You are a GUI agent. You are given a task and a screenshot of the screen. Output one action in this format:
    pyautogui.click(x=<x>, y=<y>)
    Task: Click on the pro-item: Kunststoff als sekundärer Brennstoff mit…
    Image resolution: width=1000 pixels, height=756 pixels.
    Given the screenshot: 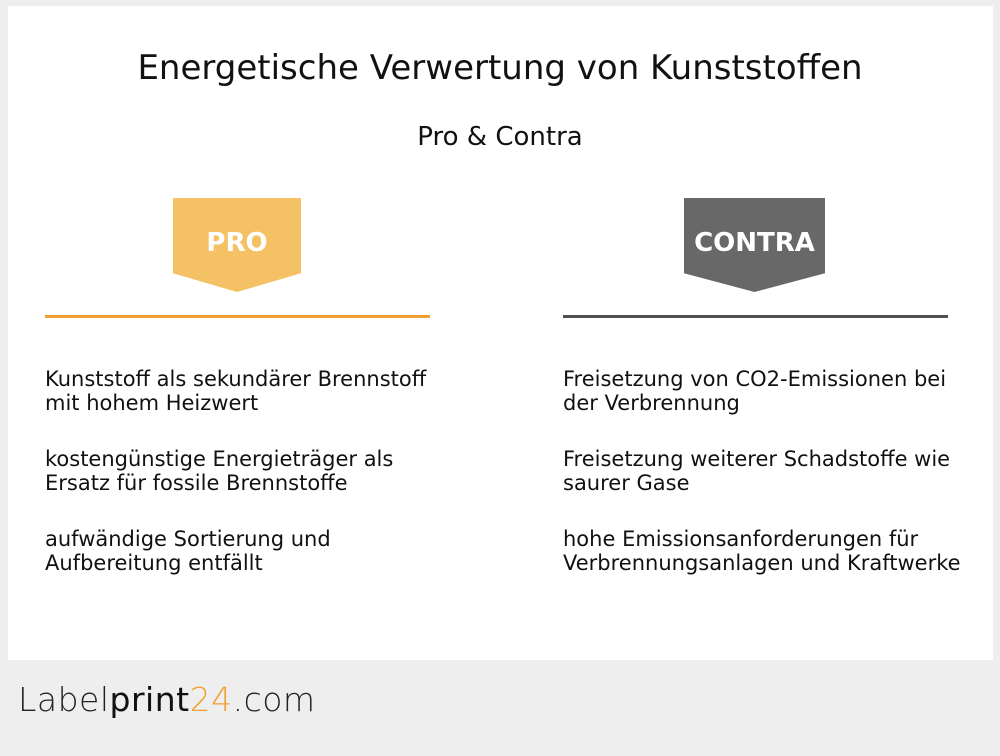 What is the action you would take?
    pyautogui.click(x=236, y=391)
    